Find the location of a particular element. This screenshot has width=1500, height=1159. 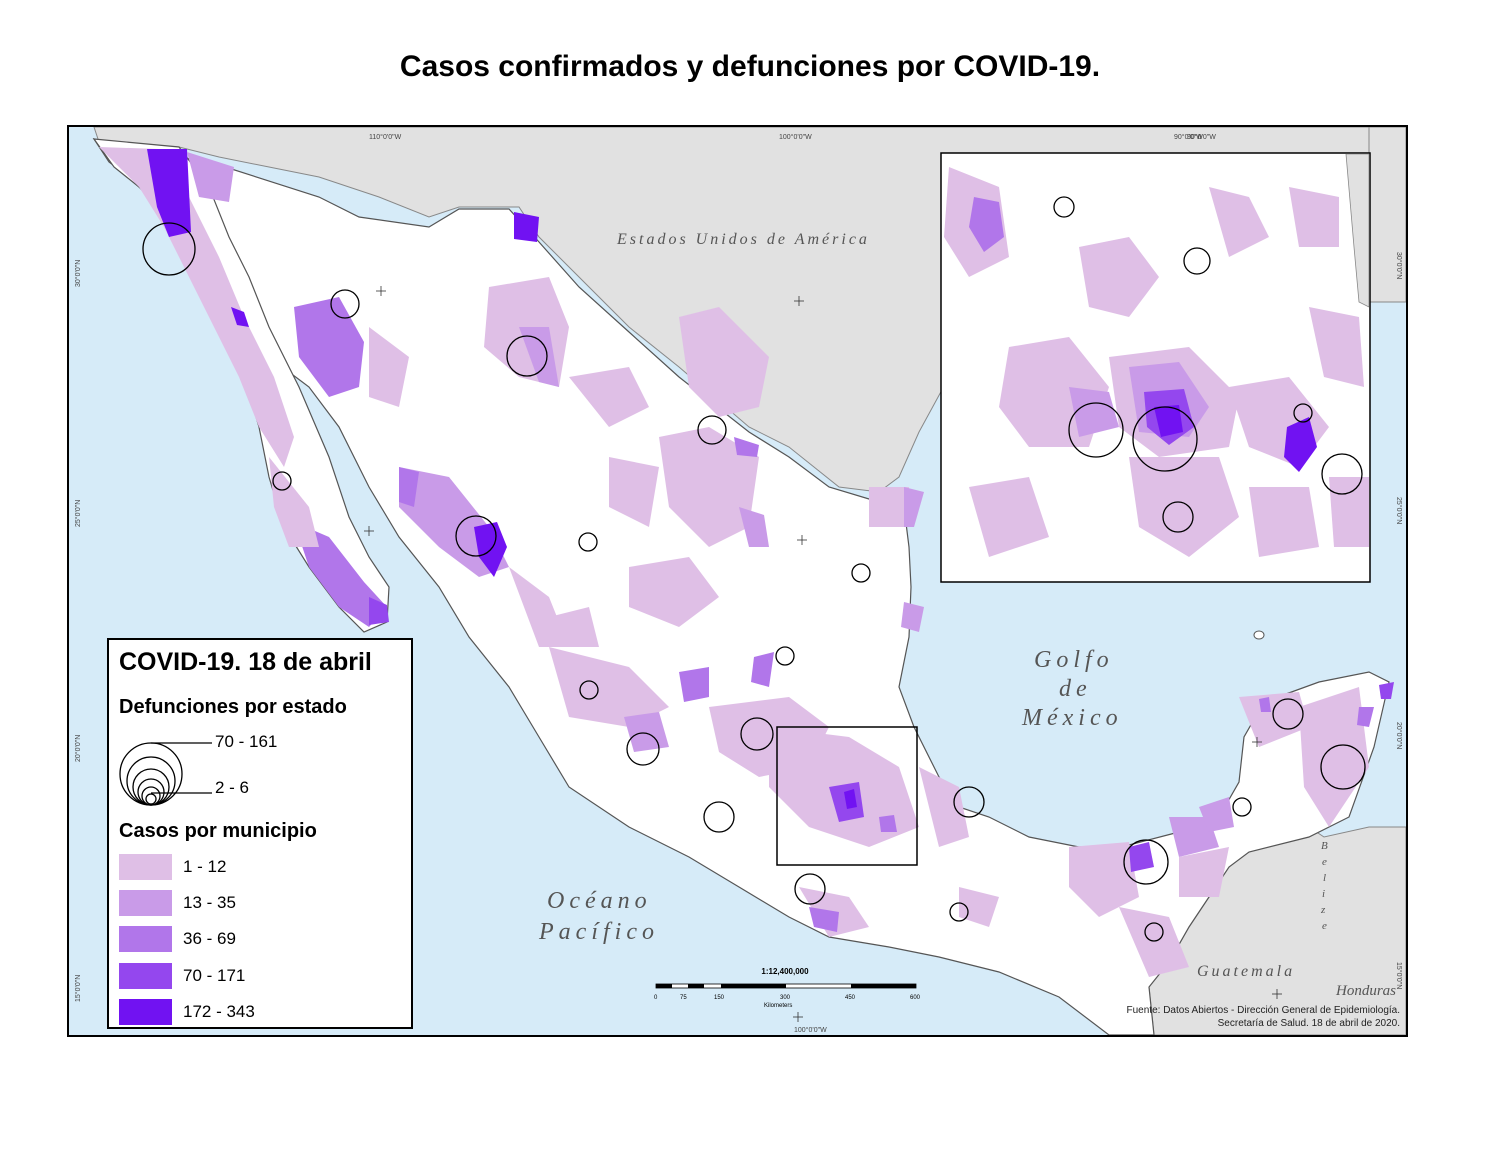

lat-label-right-30: 30°0'0"N is located at coordinates (1399, 265).